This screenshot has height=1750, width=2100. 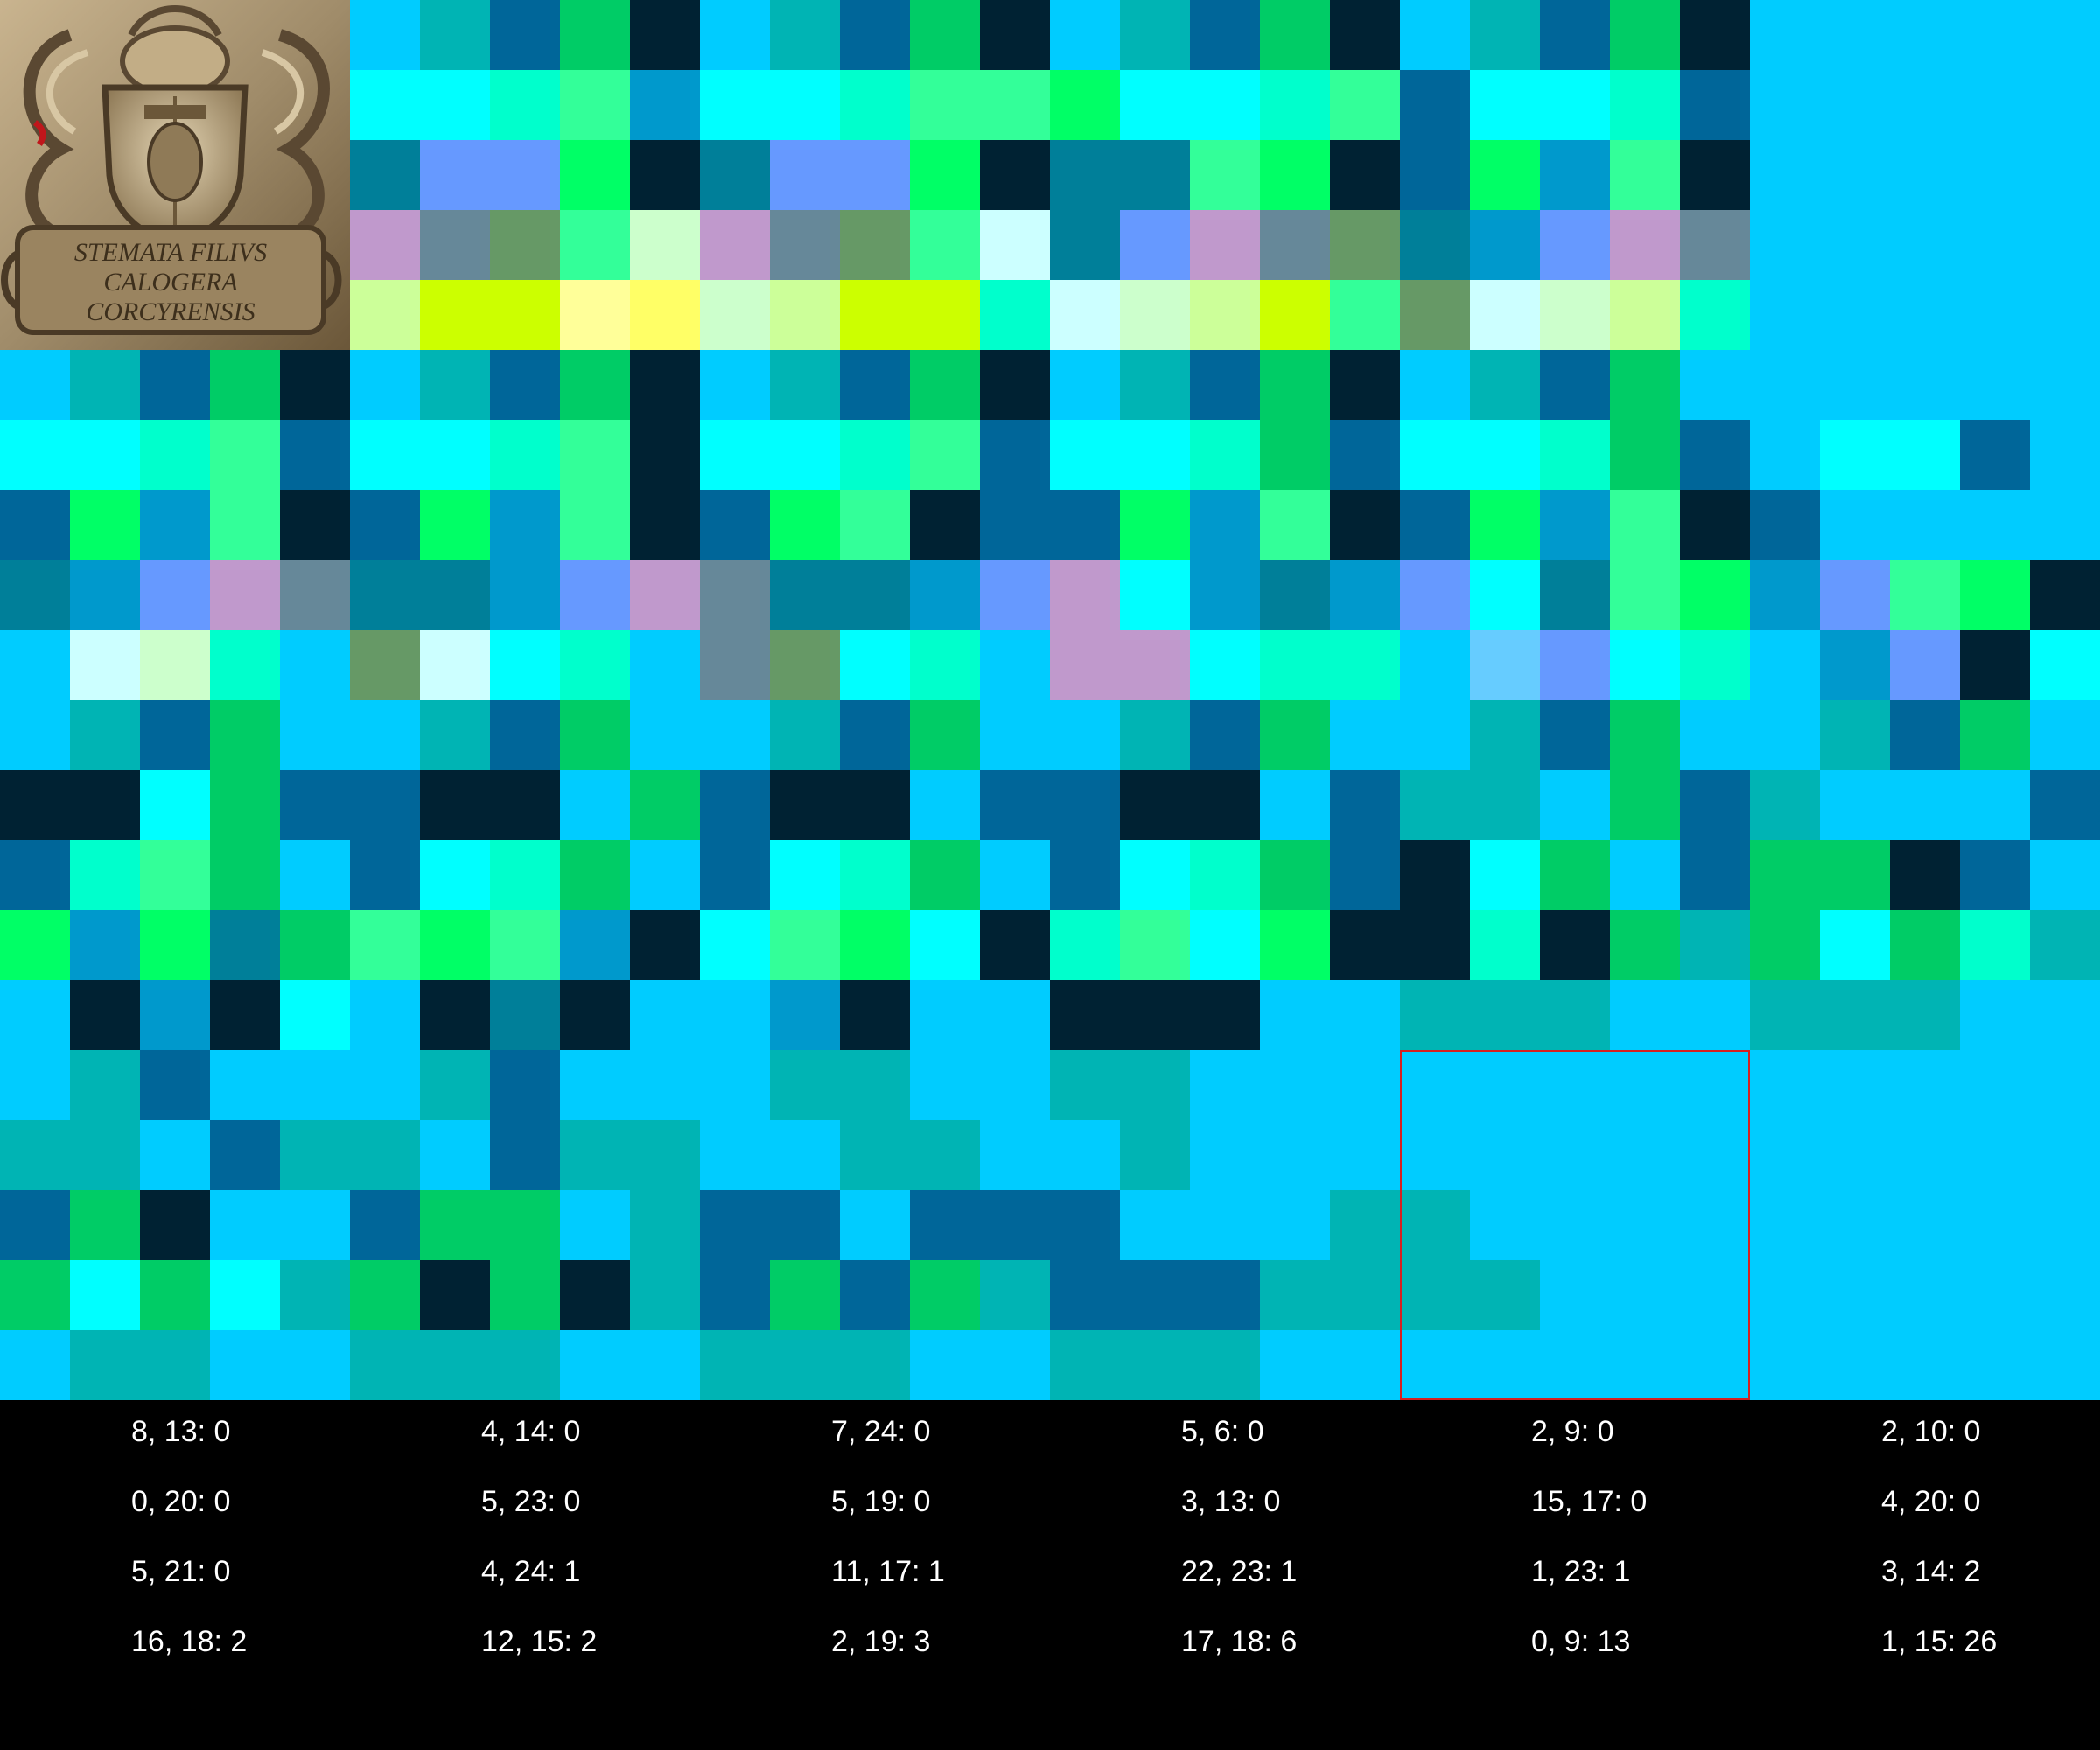 I want to click on legend-entry: 7, 24: 0, so click(x=881, y=1431).